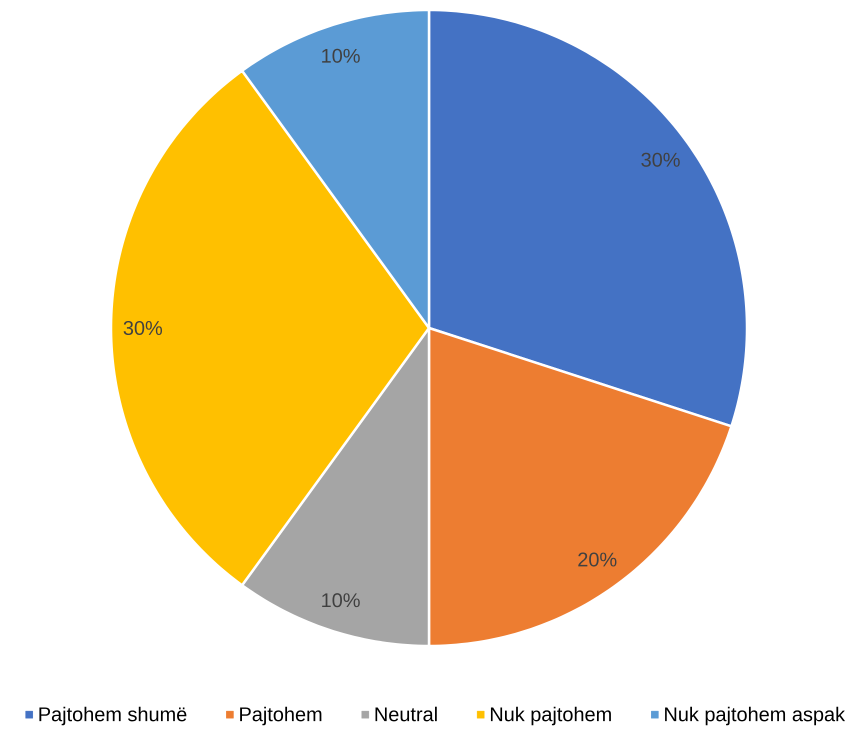  I want to click on legend-label: Nuk pajtohem aspak, so click(755, 716).